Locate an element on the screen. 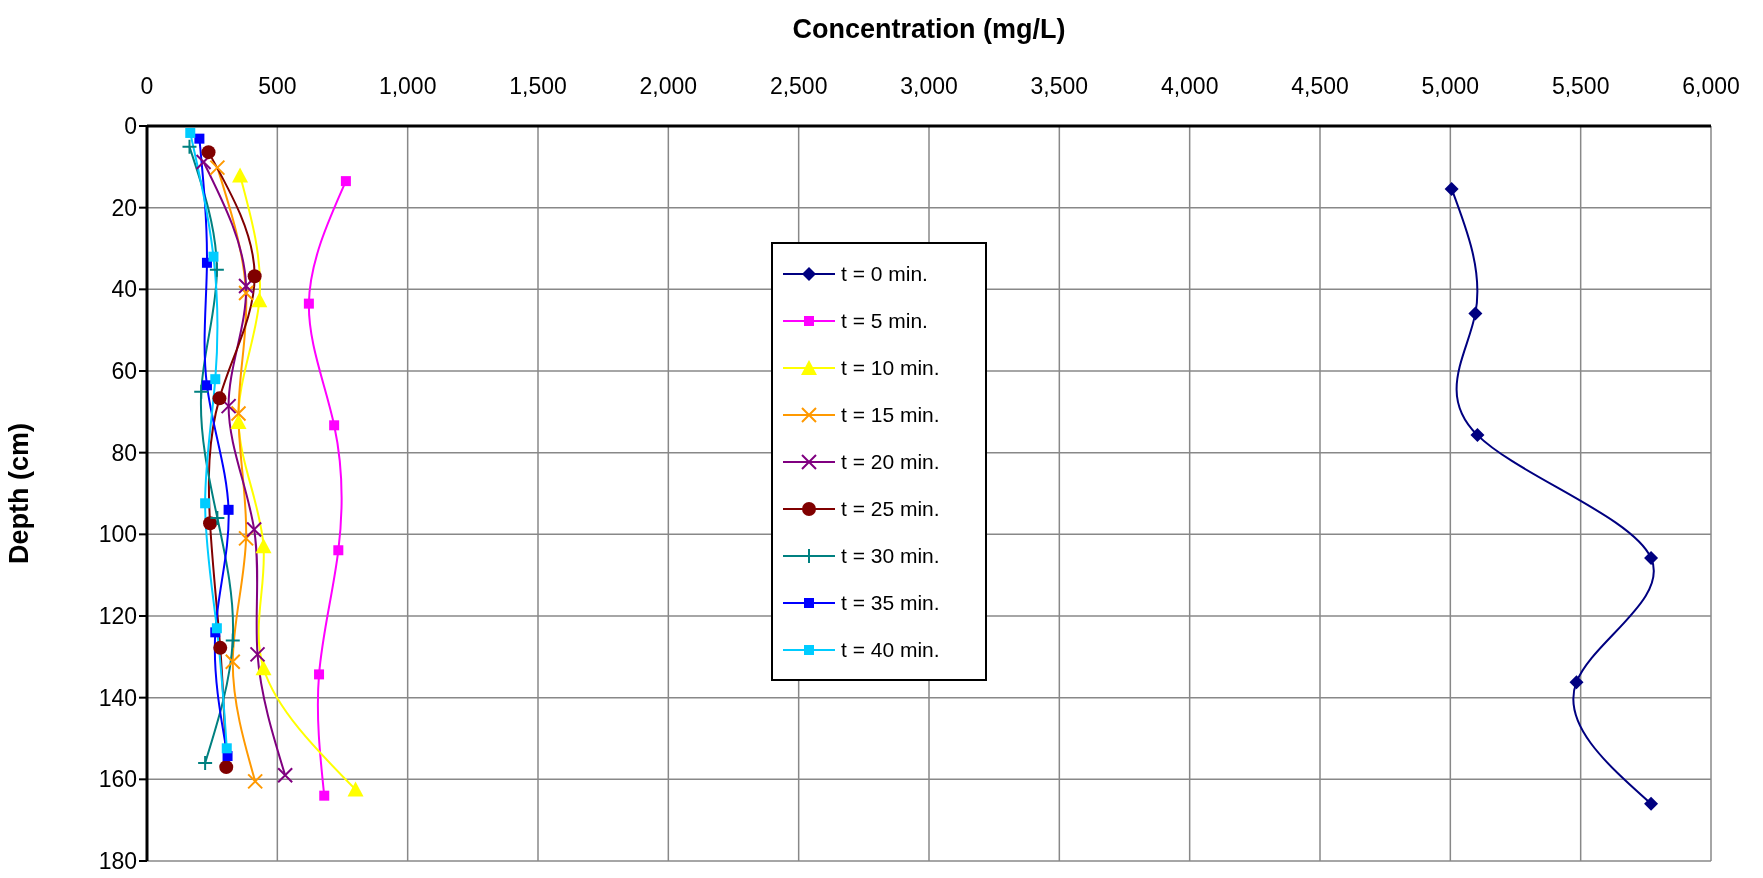 The image size is (1763, 878). y-tick-label: 0 is located at coordinates (130, 126).